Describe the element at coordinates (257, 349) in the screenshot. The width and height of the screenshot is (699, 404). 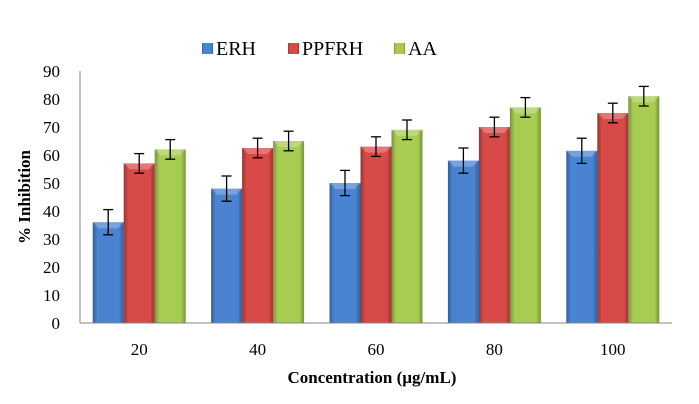
I see `x-tick-label: 40` at that location.